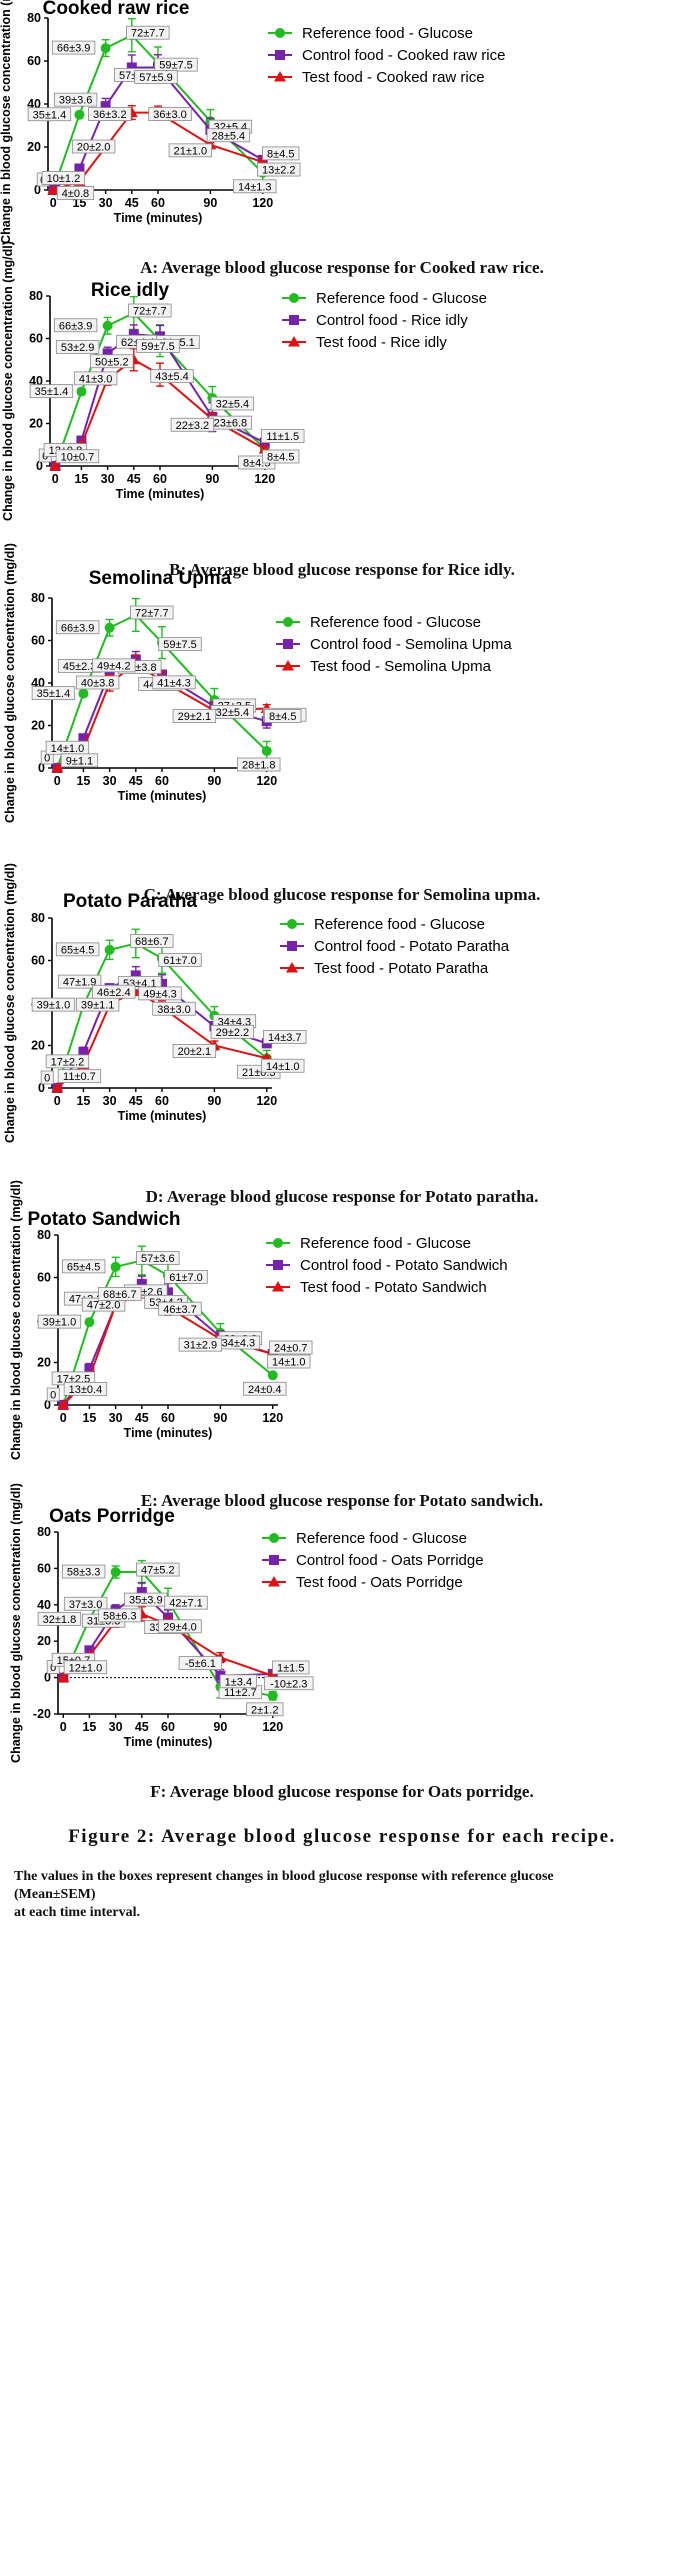  What do you see at coordinates (401, 968) in the screenshot?
I see `legend-entry: Test food - Potato Paratha` at bounding box center [401, 968].